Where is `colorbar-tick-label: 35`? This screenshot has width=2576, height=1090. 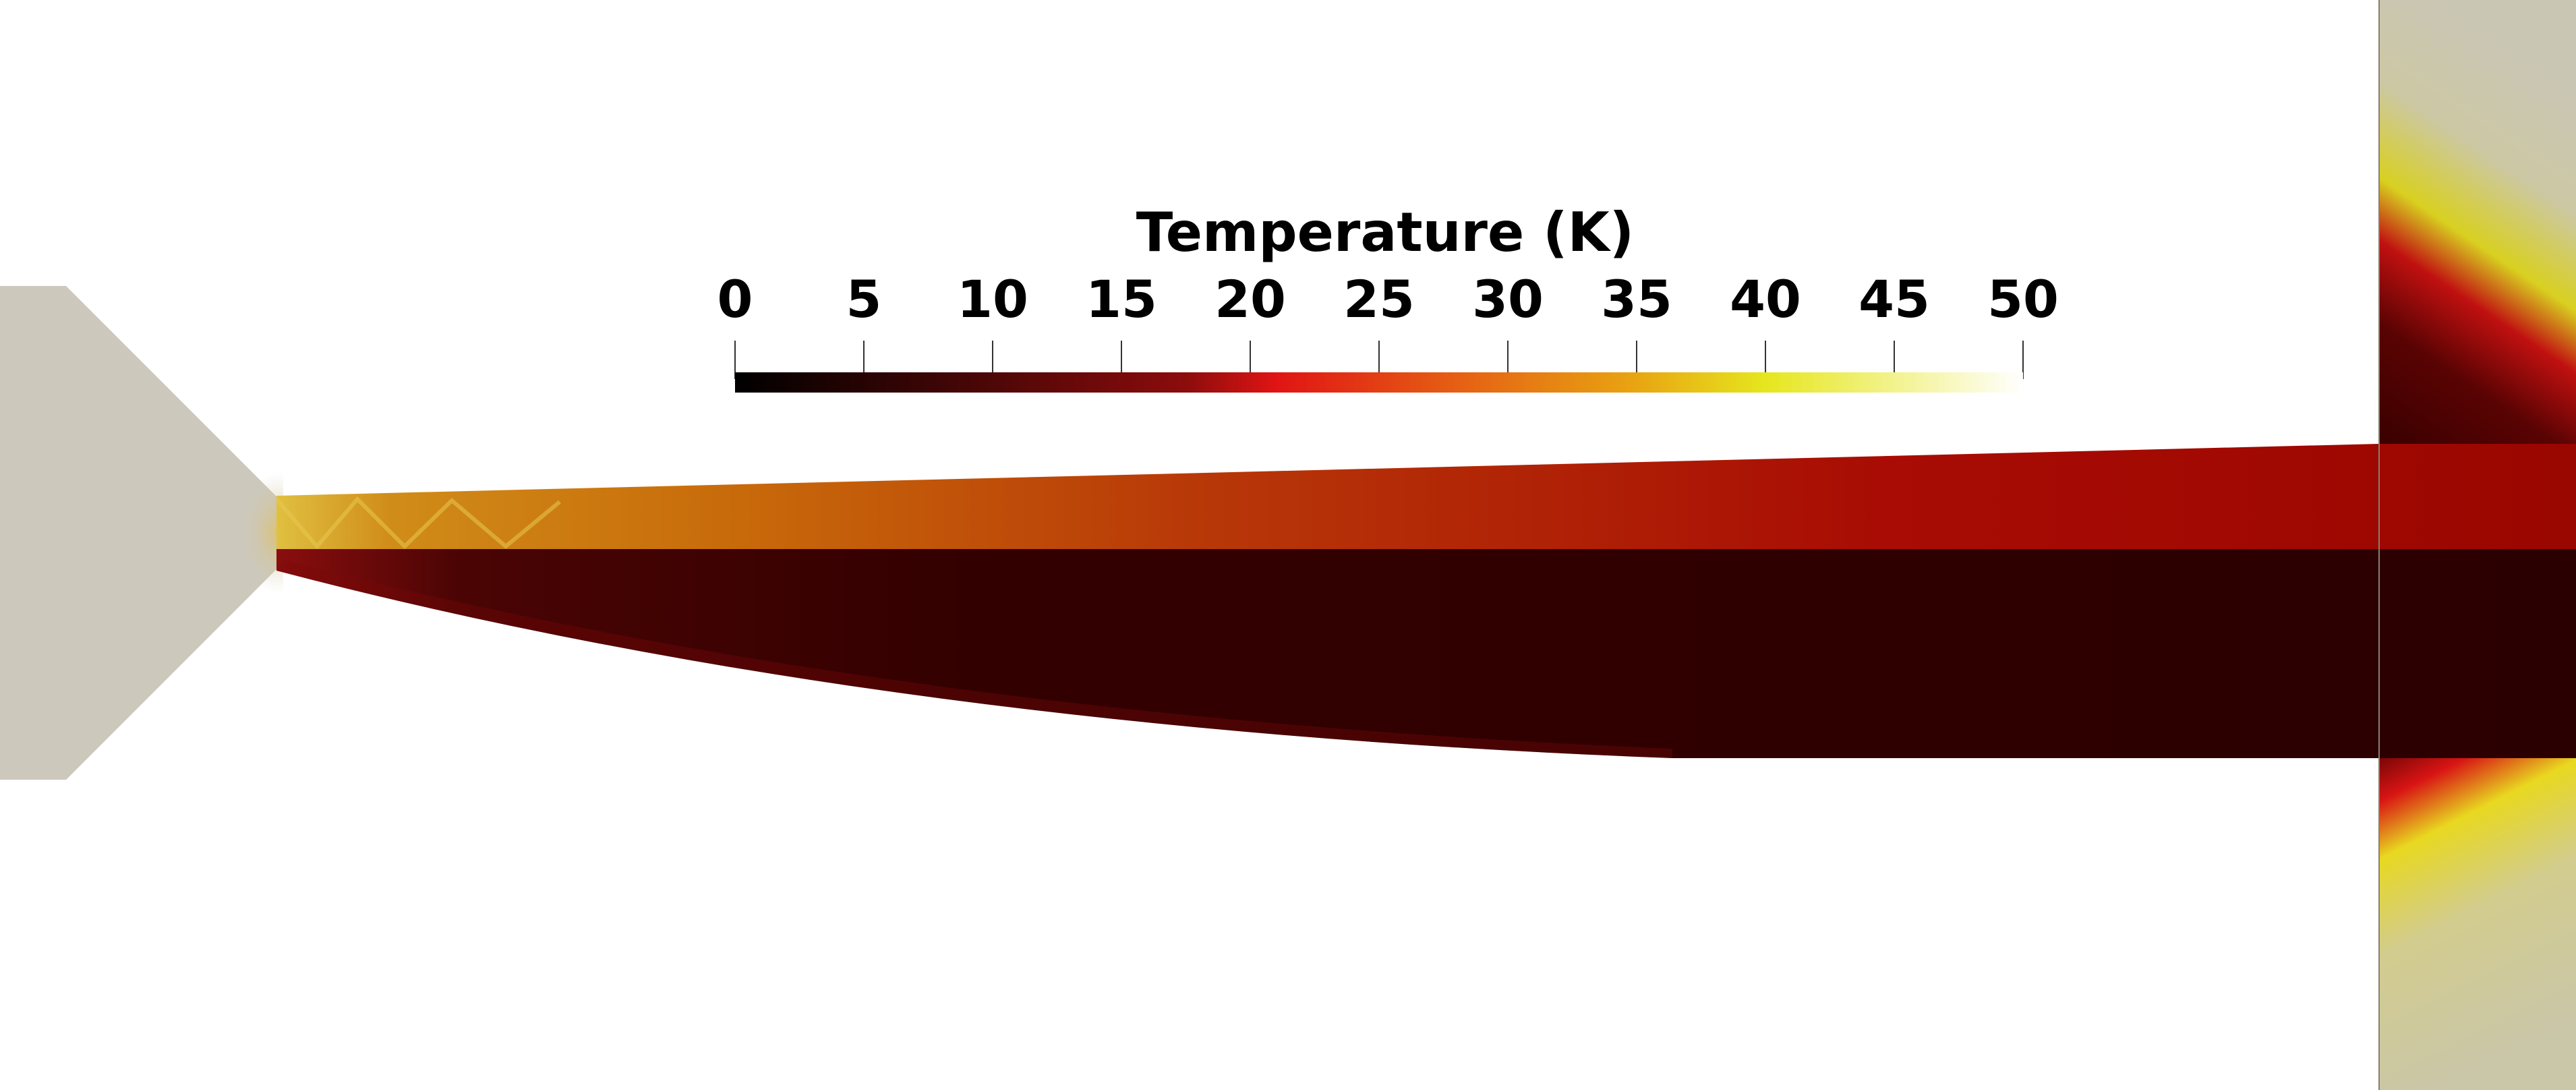
colorbar-tick-label: 35 is located at coordinates (1636, 299).